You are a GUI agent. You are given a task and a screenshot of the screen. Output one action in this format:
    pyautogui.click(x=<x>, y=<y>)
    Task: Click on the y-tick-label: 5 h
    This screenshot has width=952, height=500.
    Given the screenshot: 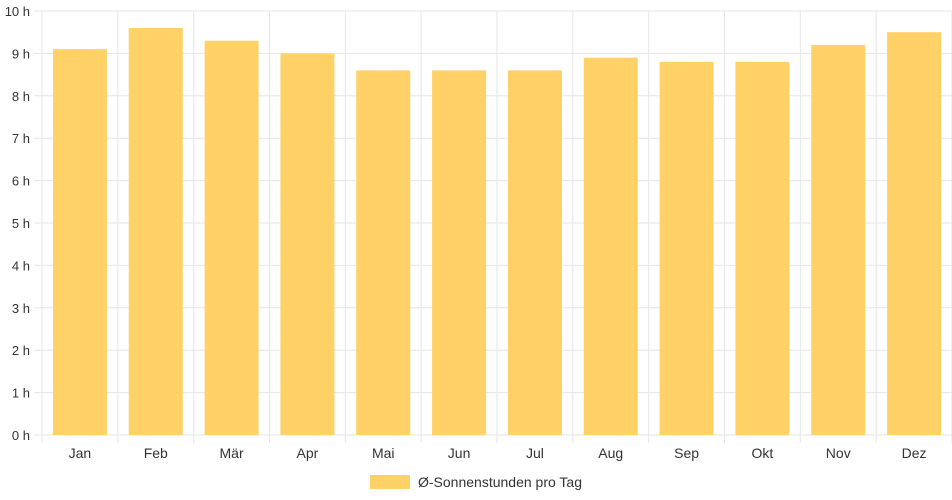 What is the action you would take?
    pyautogui.click(x=21, y=223)
    